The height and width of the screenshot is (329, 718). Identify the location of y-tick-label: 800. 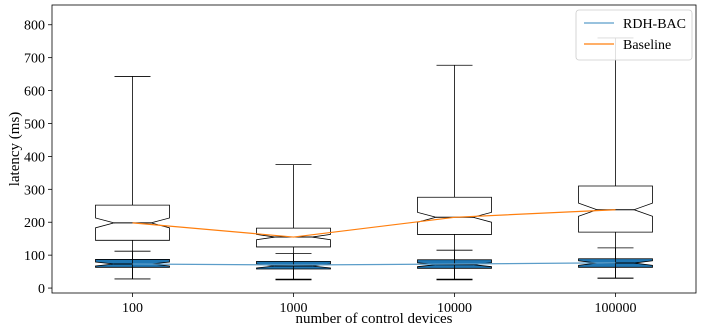
(34, 26).